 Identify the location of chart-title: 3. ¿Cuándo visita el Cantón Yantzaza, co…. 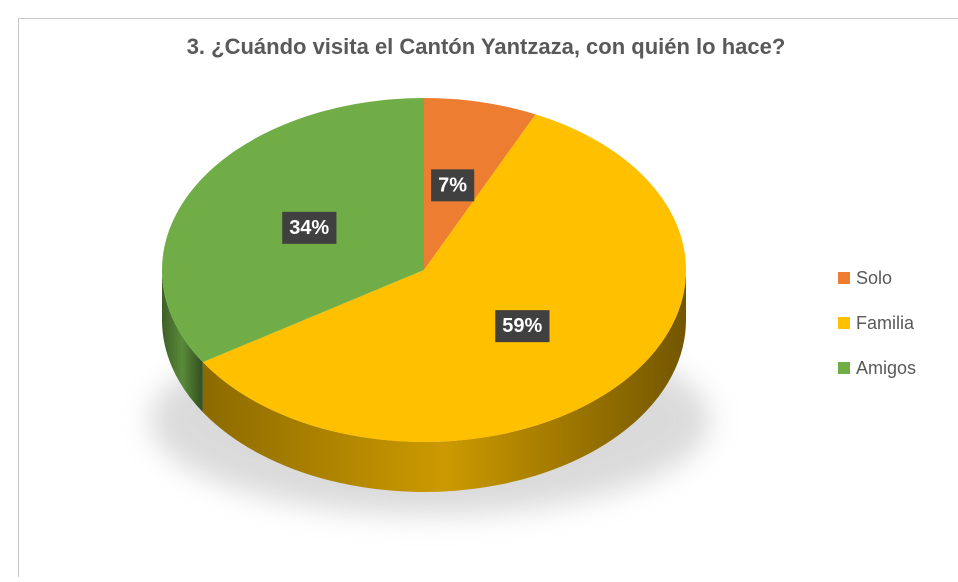
(486, 46).